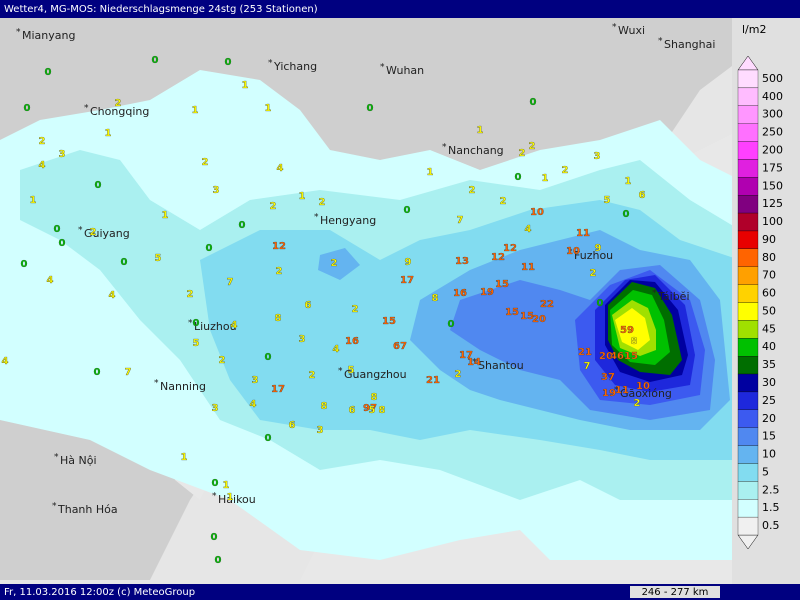  What do you see at coordinates (675, 592) in the screenshot?
I see `scale-text: 246 - 277 km` at bounding box center [675, 592].